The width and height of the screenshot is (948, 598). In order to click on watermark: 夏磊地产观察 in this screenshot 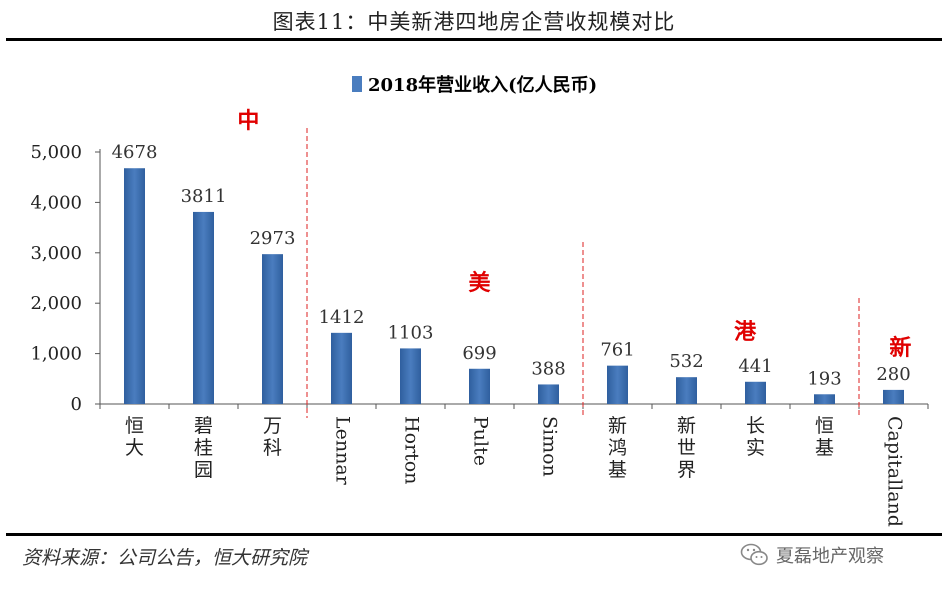, I will do `click(812, 555)`.